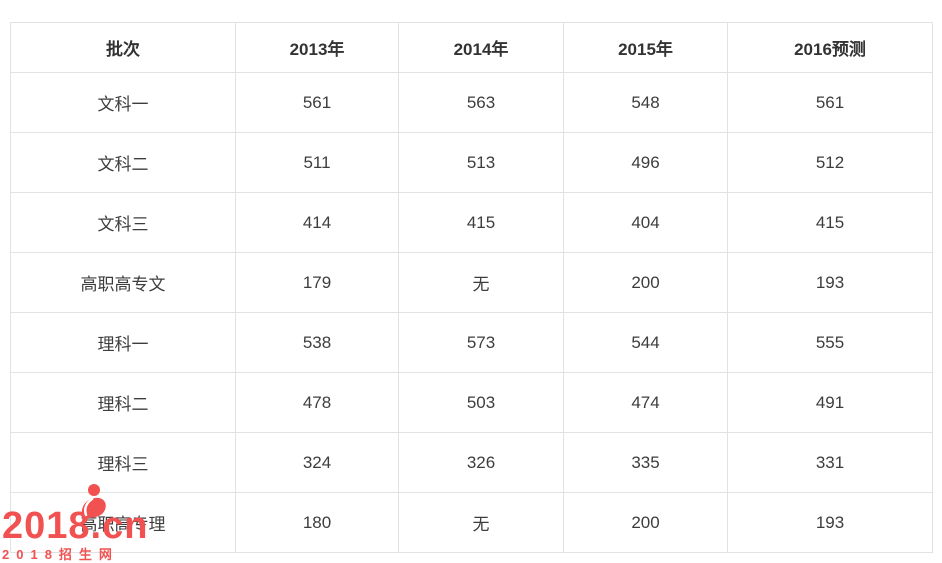 The image size is (942, 563). What do you see at coordinates (481, 47) in the screenshot?
I see `column-header-2014: 2014年` at bounding box center [481, 47].